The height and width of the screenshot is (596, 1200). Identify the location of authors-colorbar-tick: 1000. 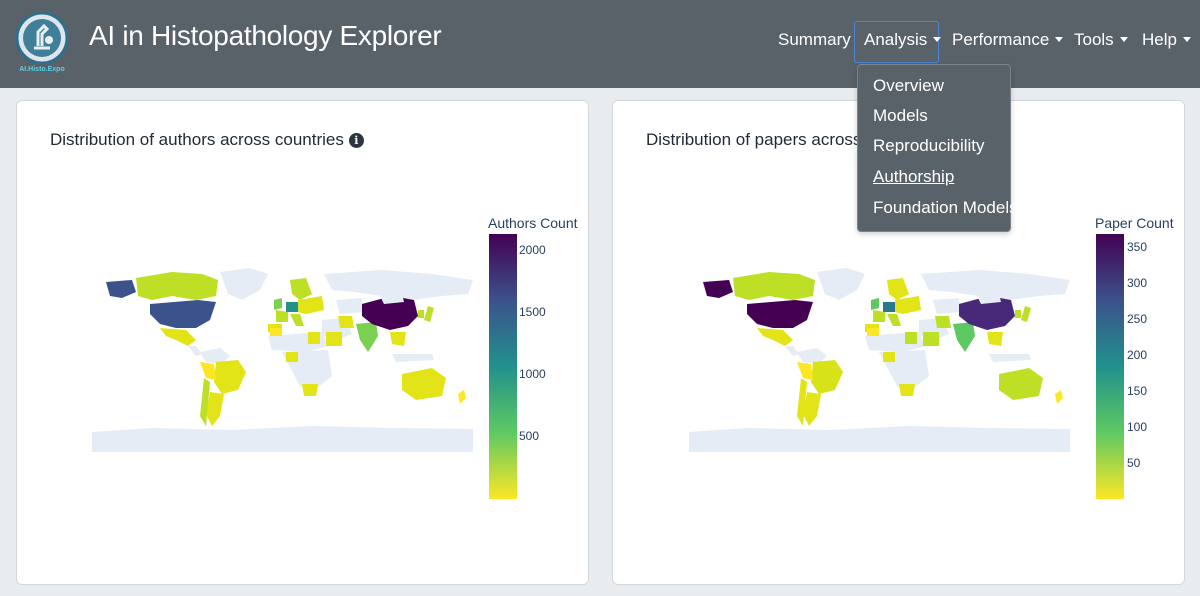
(532, 374).